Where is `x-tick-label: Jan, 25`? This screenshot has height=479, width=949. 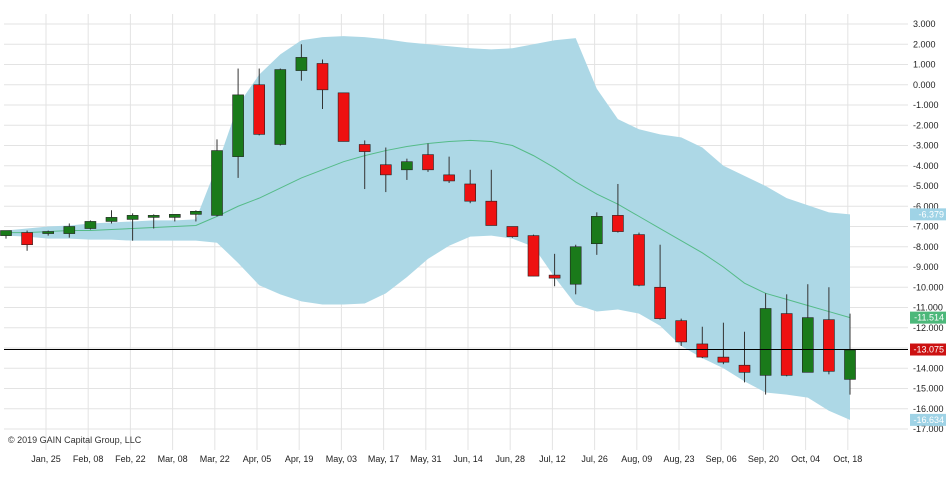
x-tick-label: Jan, 25 is located at coordinates (46, 459).